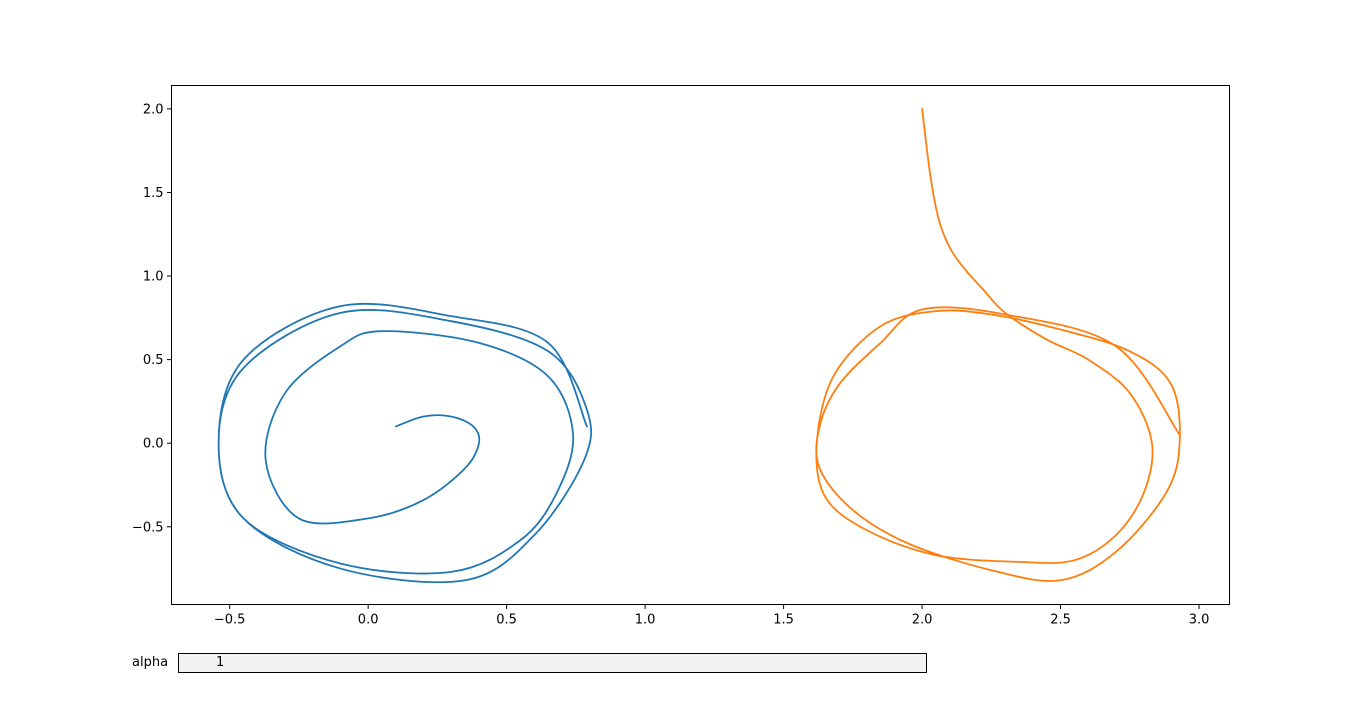 The image size is (1366, 710). What do you see at coordinates (1060, 620) in the screenshot?
I see `x-tick-label: 2.5` at bounding box center [1060, 620].